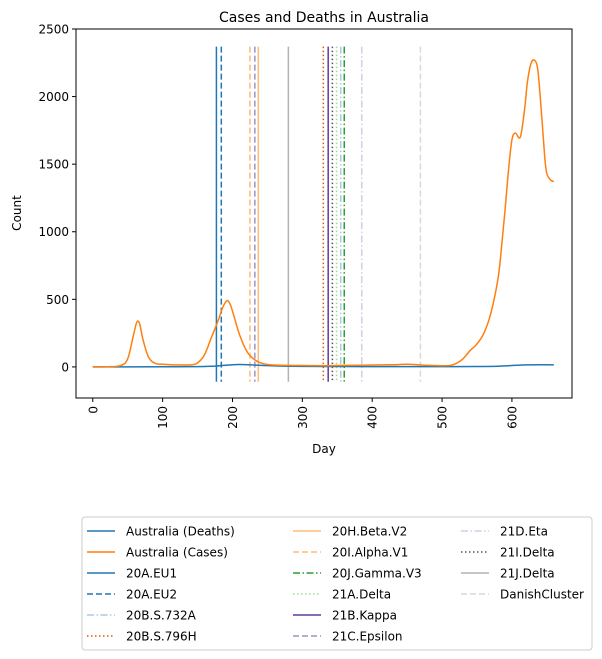 This screenshot has height=659, width=602. Describe the element at coordinates (377, 574) in the screenshot. I see `legend-label: 20J.Gamma.V3` at that location.